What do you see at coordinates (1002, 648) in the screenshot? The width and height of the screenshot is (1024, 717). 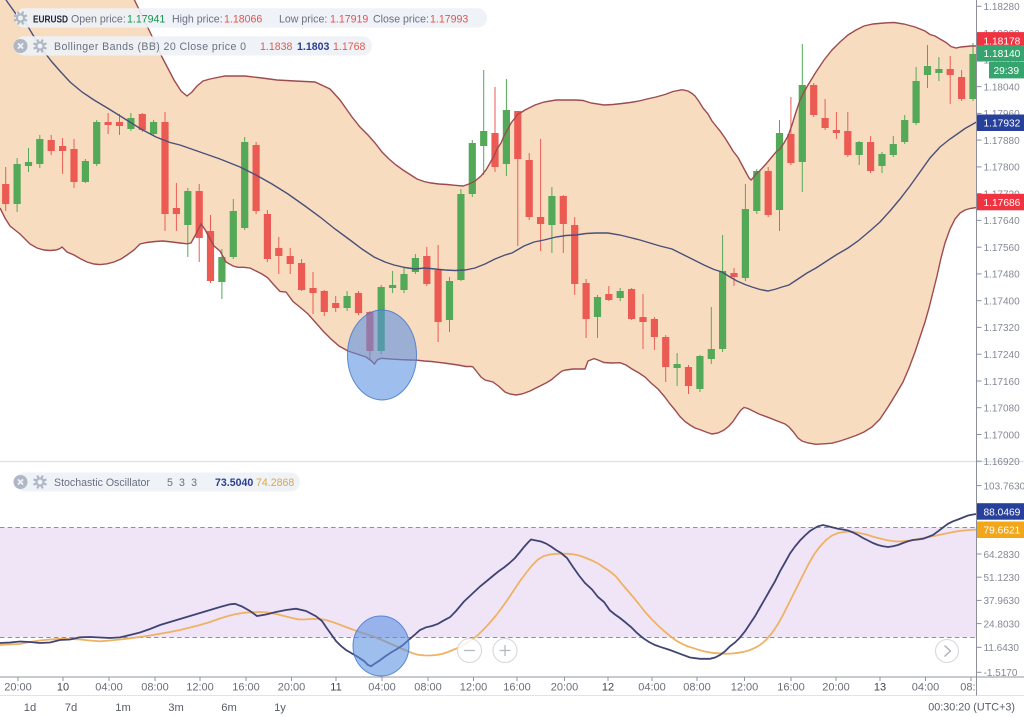 I see `svg-text: 11.6430` at bounding box center [1002, 648].